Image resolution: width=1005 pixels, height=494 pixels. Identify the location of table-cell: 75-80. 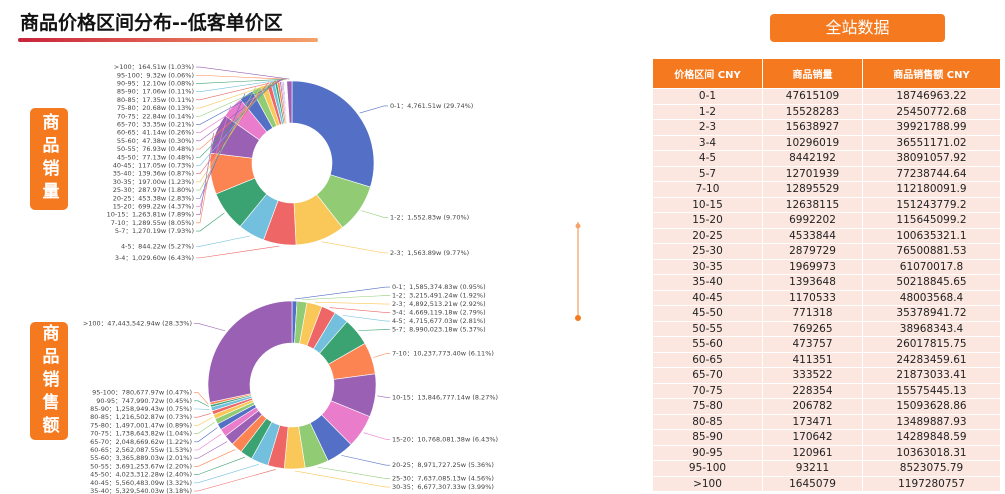
(707, 406).